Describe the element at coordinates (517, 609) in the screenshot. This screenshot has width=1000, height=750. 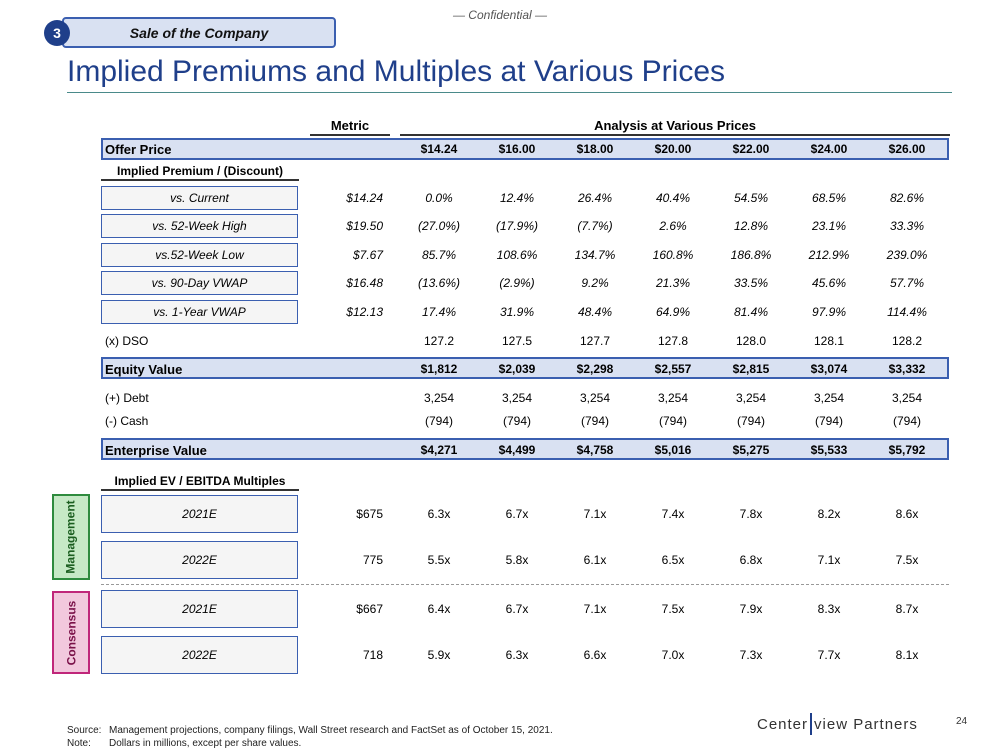
I see `consensus-multiple-cell: 6.7x` at that location.